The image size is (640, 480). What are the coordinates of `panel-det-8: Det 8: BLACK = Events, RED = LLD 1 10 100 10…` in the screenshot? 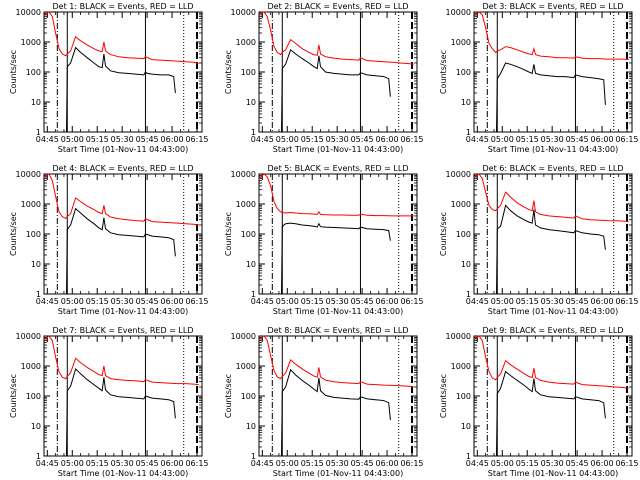 It's located at (324, 402).